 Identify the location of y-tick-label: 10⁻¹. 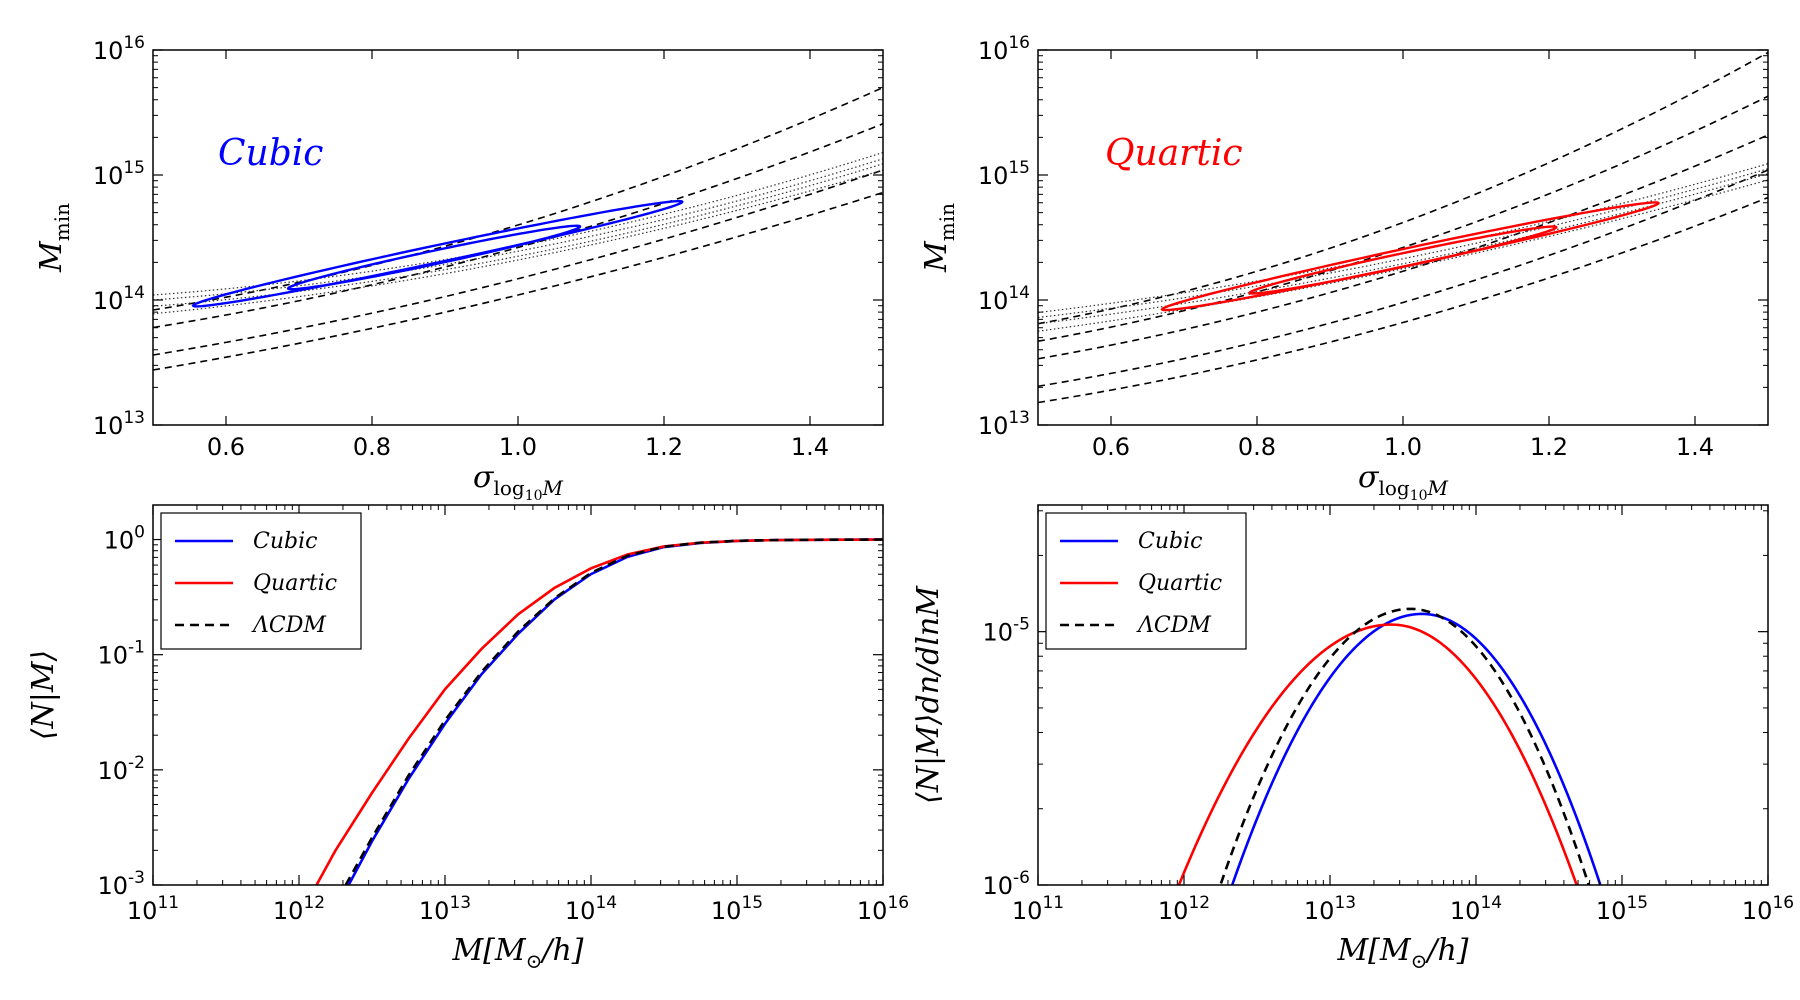
(122, 654).